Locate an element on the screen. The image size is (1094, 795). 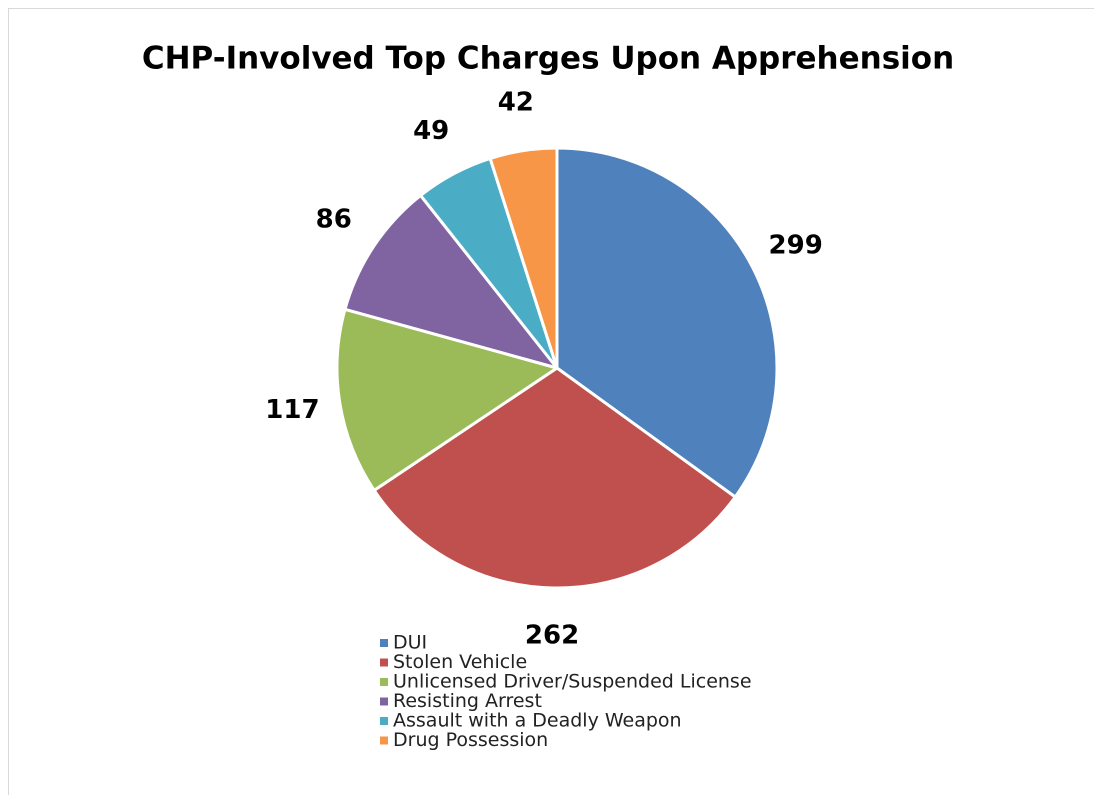
data-label: 262 is located at coordinates (552, 635).